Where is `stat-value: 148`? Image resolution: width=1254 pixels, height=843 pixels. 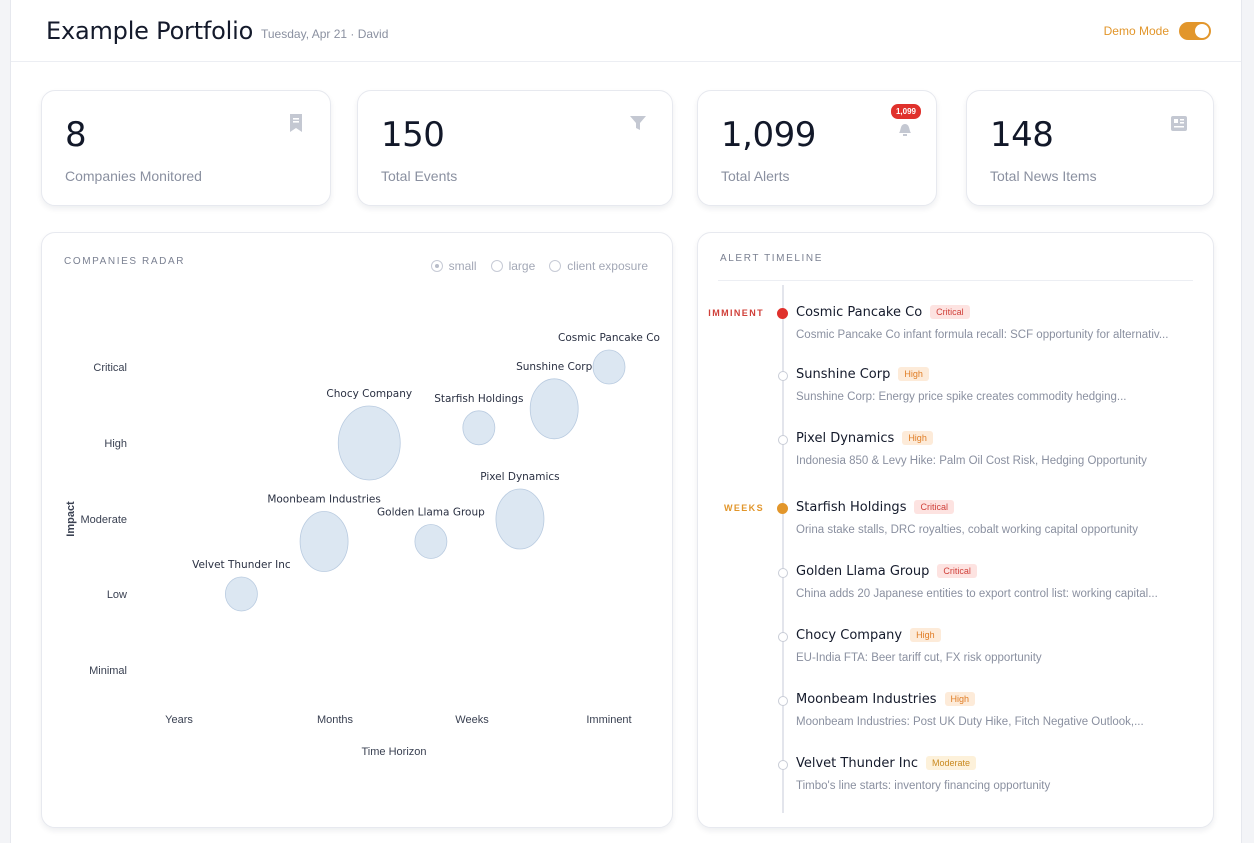 stat-value: 148 is located at coordinates (1022, 135).